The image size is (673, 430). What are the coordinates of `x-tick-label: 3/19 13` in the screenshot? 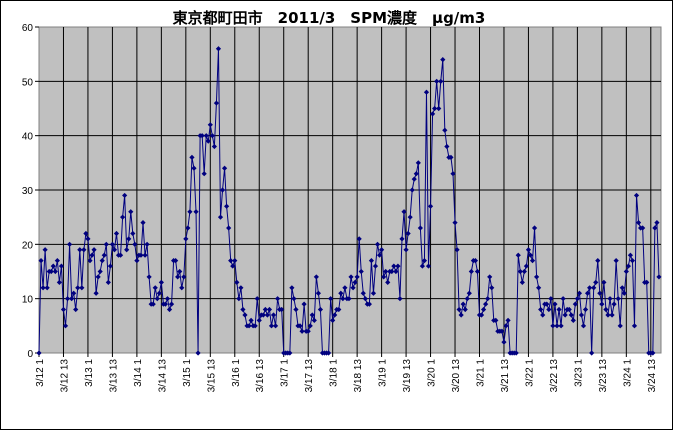 It's located at (407, 376).